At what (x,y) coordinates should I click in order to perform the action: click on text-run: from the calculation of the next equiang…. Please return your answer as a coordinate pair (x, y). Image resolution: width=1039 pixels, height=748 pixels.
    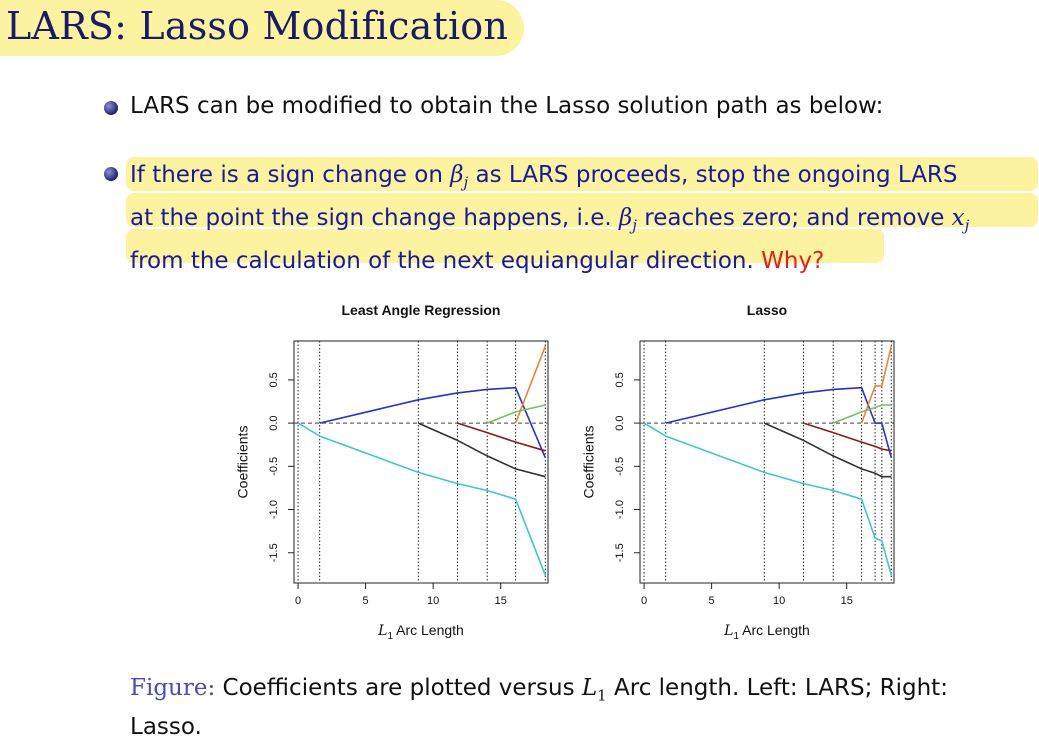
    Looking at the image, I should click on (446, 261).